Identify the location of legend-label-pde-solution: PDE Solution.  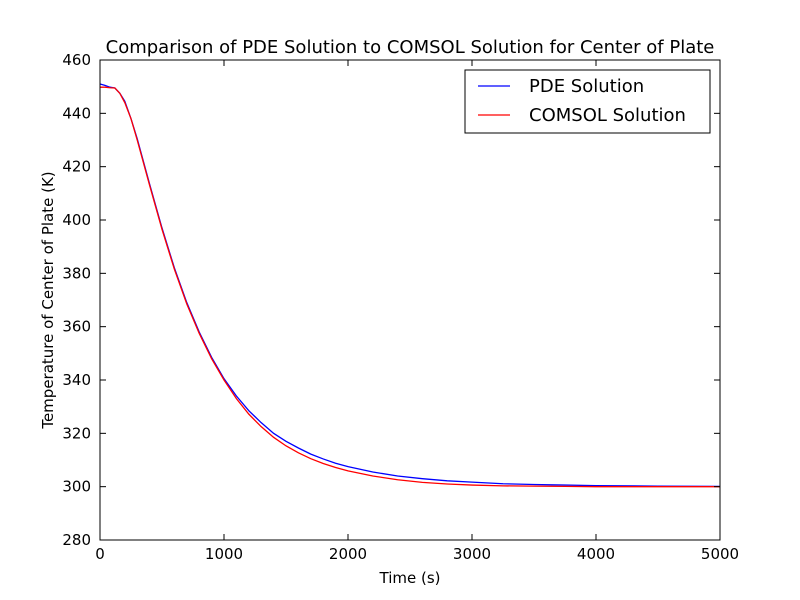
(586, 86).